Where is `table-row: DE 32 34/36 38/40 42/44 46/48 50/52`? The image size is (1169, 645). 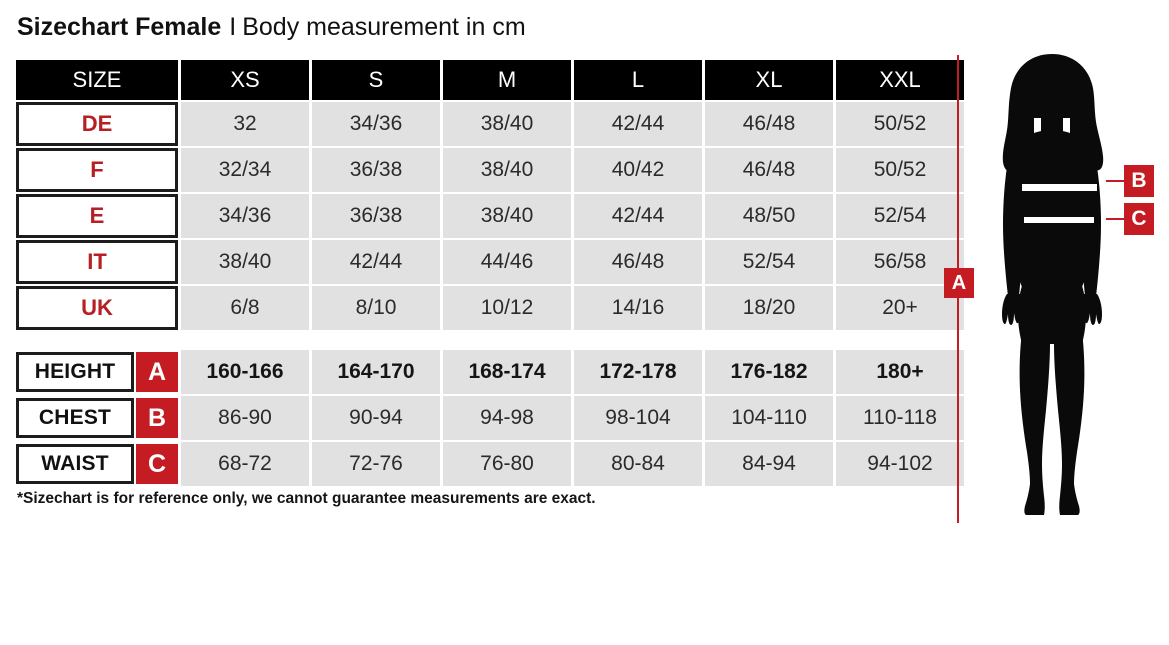 table-row: DE 32 34/36 38/40 42/44 46/48 50/52 is located at coordinates (490, 124).